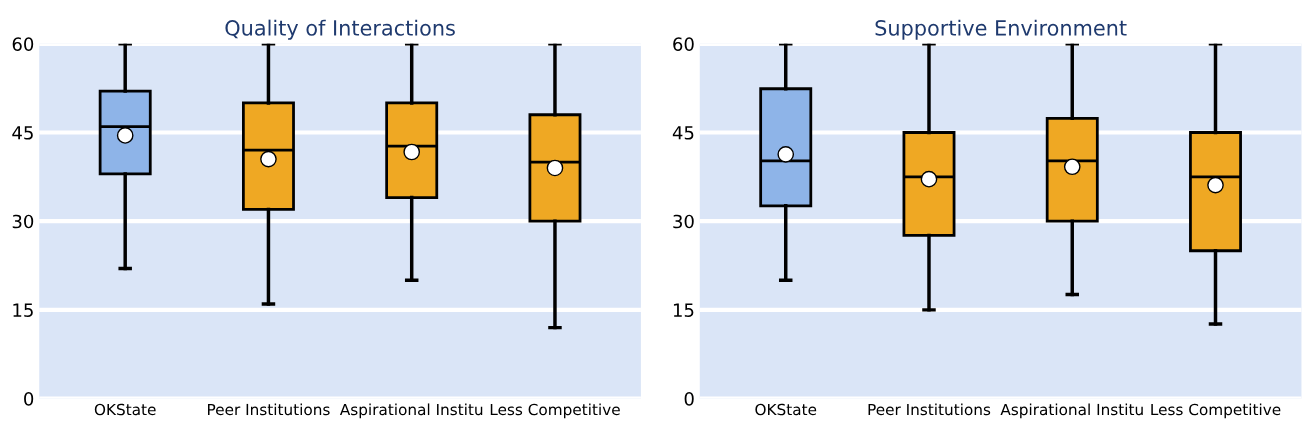 This screenshot has width=1308, height=438. What do you see at coordinates (340, 29) in the screenshot?
I see `chart-title: Quality of Interactions` at bounding box center [340, 29].